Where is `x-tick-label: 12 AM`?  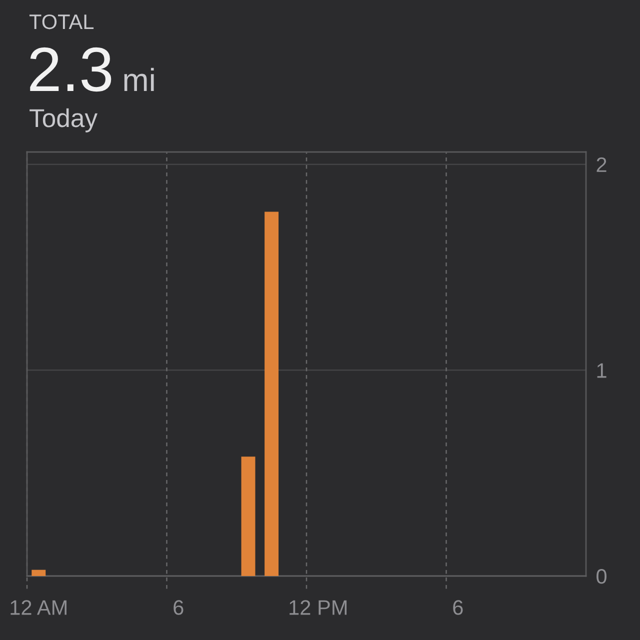
x-tick-label: 12 AM is located at coordinates (38, 607).